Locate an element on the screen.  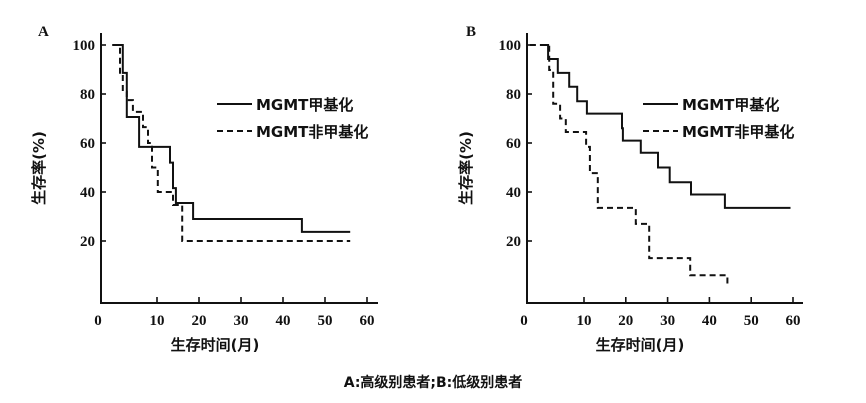
figure-caption: A:高级别患者;B:低级别患者 is located at coordinates (433, 383).